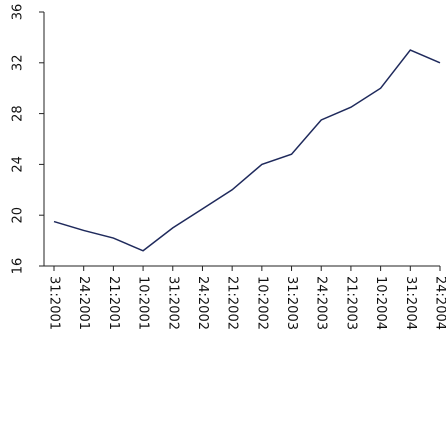 The width and height of the screenshot is (446, 445). Describe the element at coordinates (321, 303) in the screenshot. I see `x-tick-label: 24:2003` at that location.